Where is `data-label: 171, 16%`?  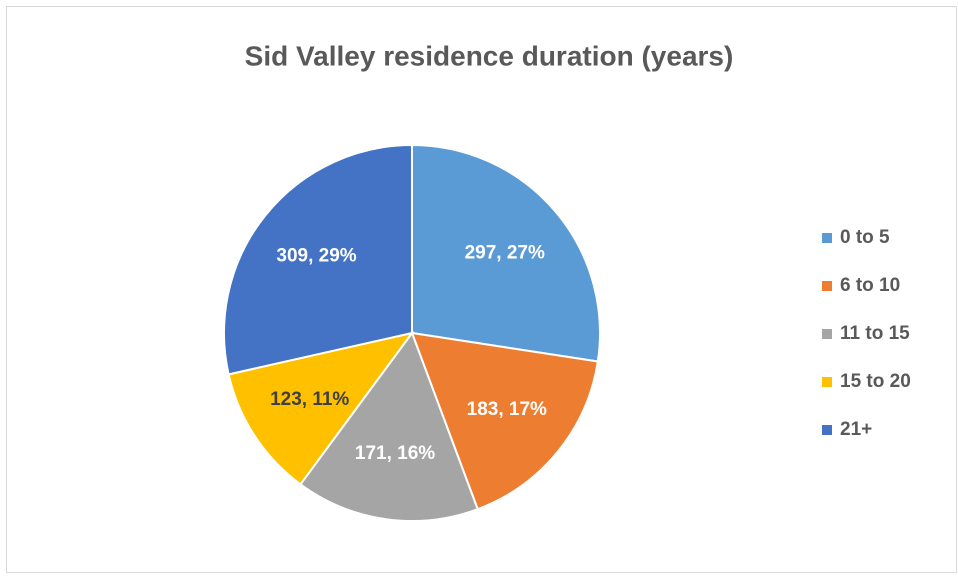 data-label: 171, 16% is located at coordinates (395, 453).